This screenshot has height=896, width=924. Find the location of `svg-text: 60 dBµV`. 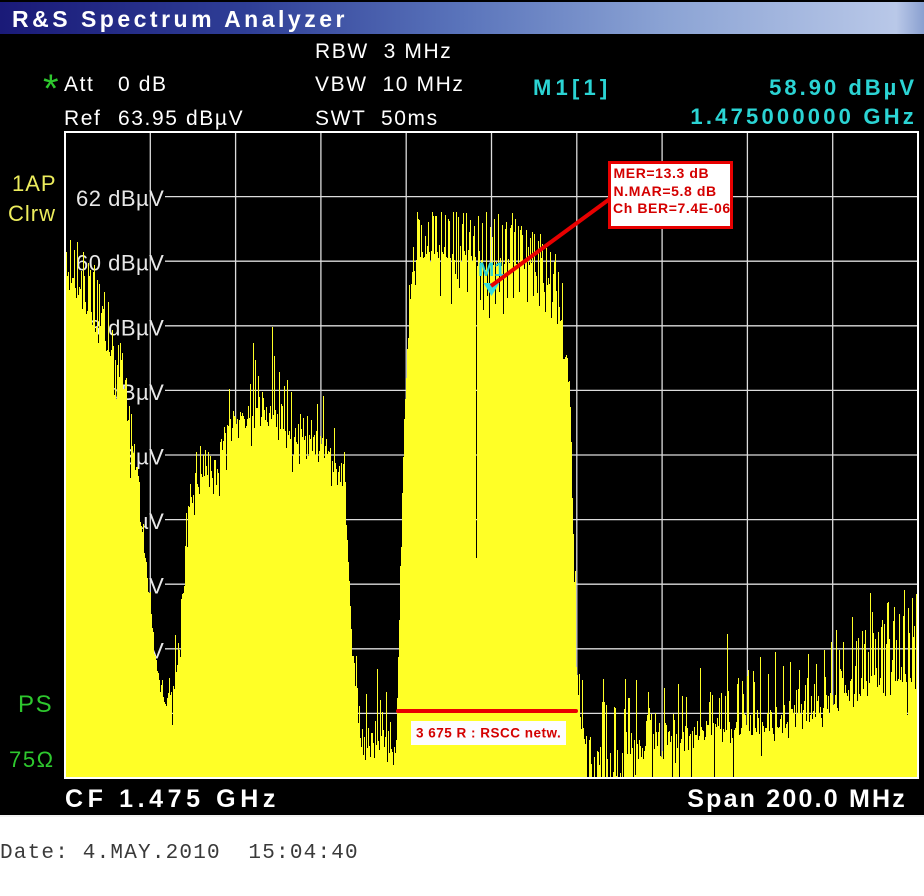

svg-text: 60 dBµV is located at coordinates (120, 263).